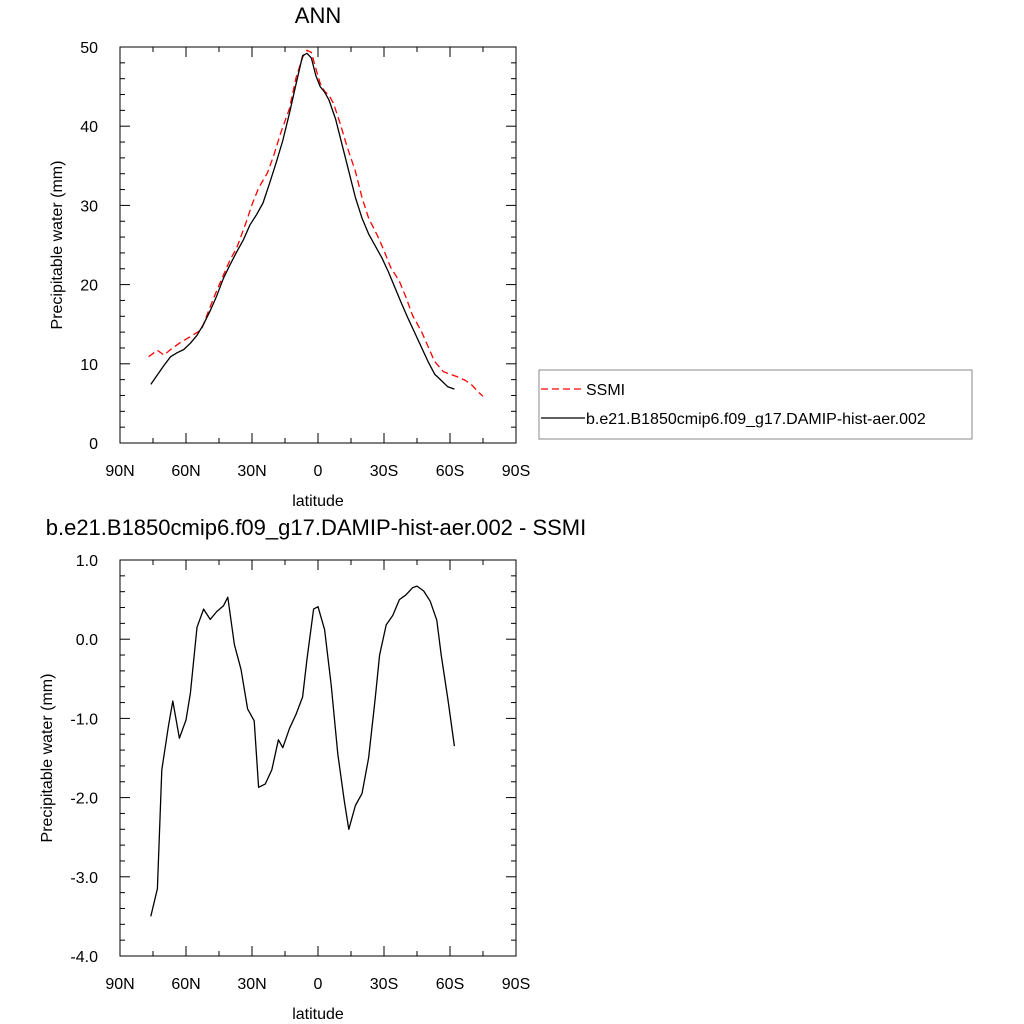 Image resolution: width=1024 pixels, height=1024 pixels. What do you see at coordinates (93, 444) in the screenshot?
I see `y-tick-label: 0` at bounding box center [93, 444].